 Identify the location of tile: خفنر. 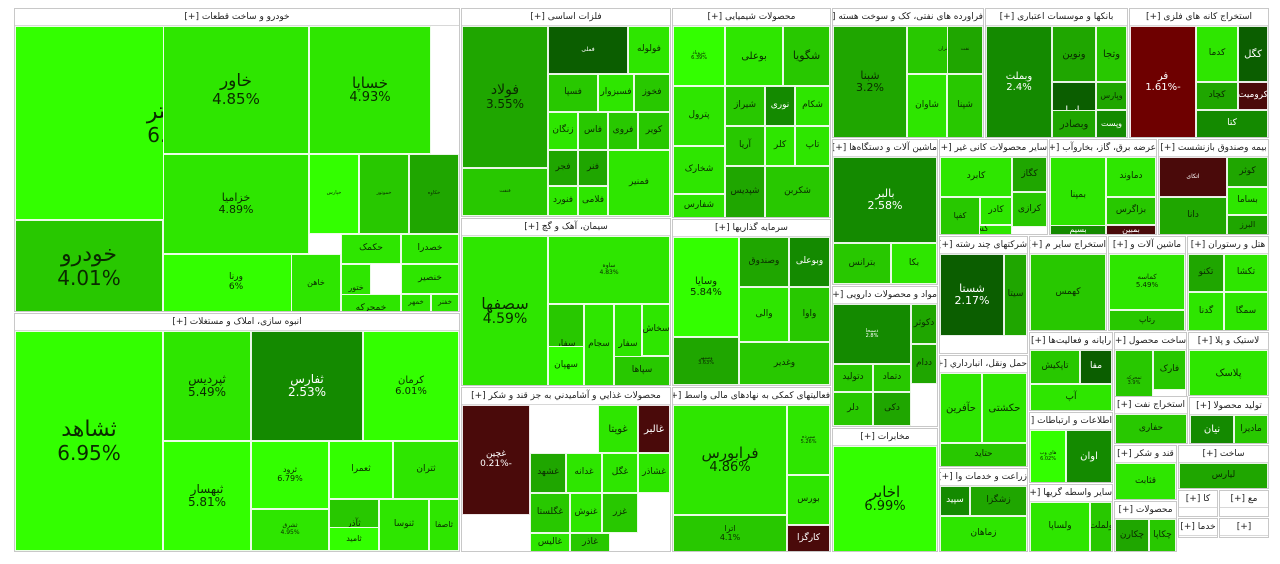
(445, 302).